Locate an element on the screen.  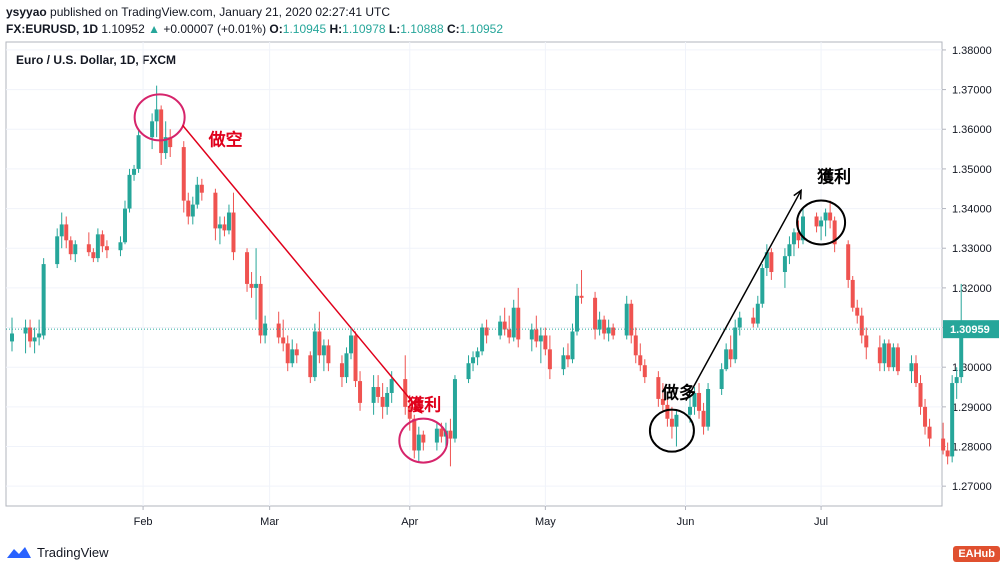
y-tick-label: 1.35000 is located at coordinates (972, 170).